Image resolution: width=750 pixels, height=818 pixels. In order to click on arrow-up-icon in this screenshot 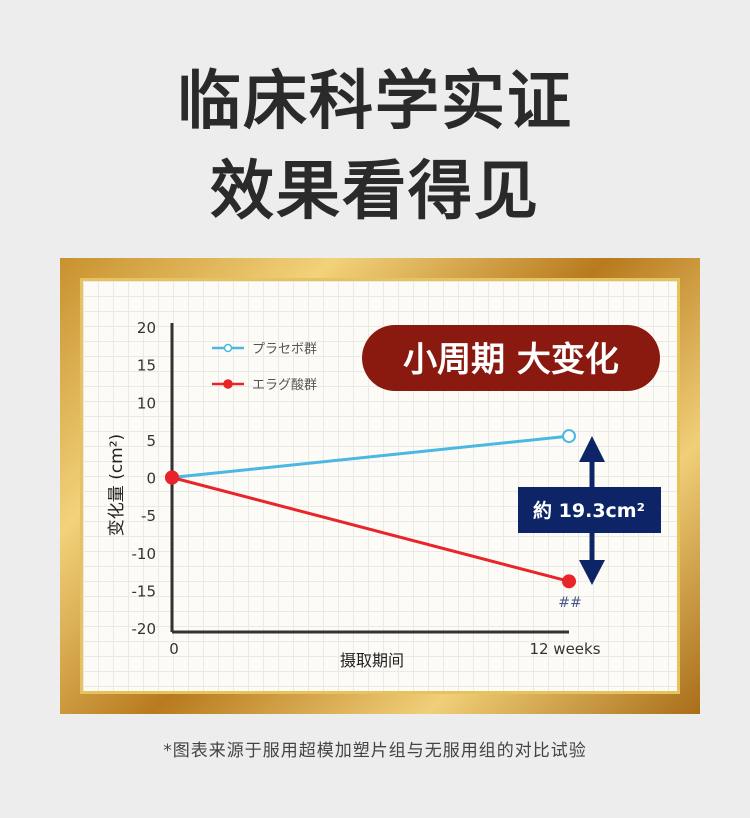, I will do `click(592, 449)`.